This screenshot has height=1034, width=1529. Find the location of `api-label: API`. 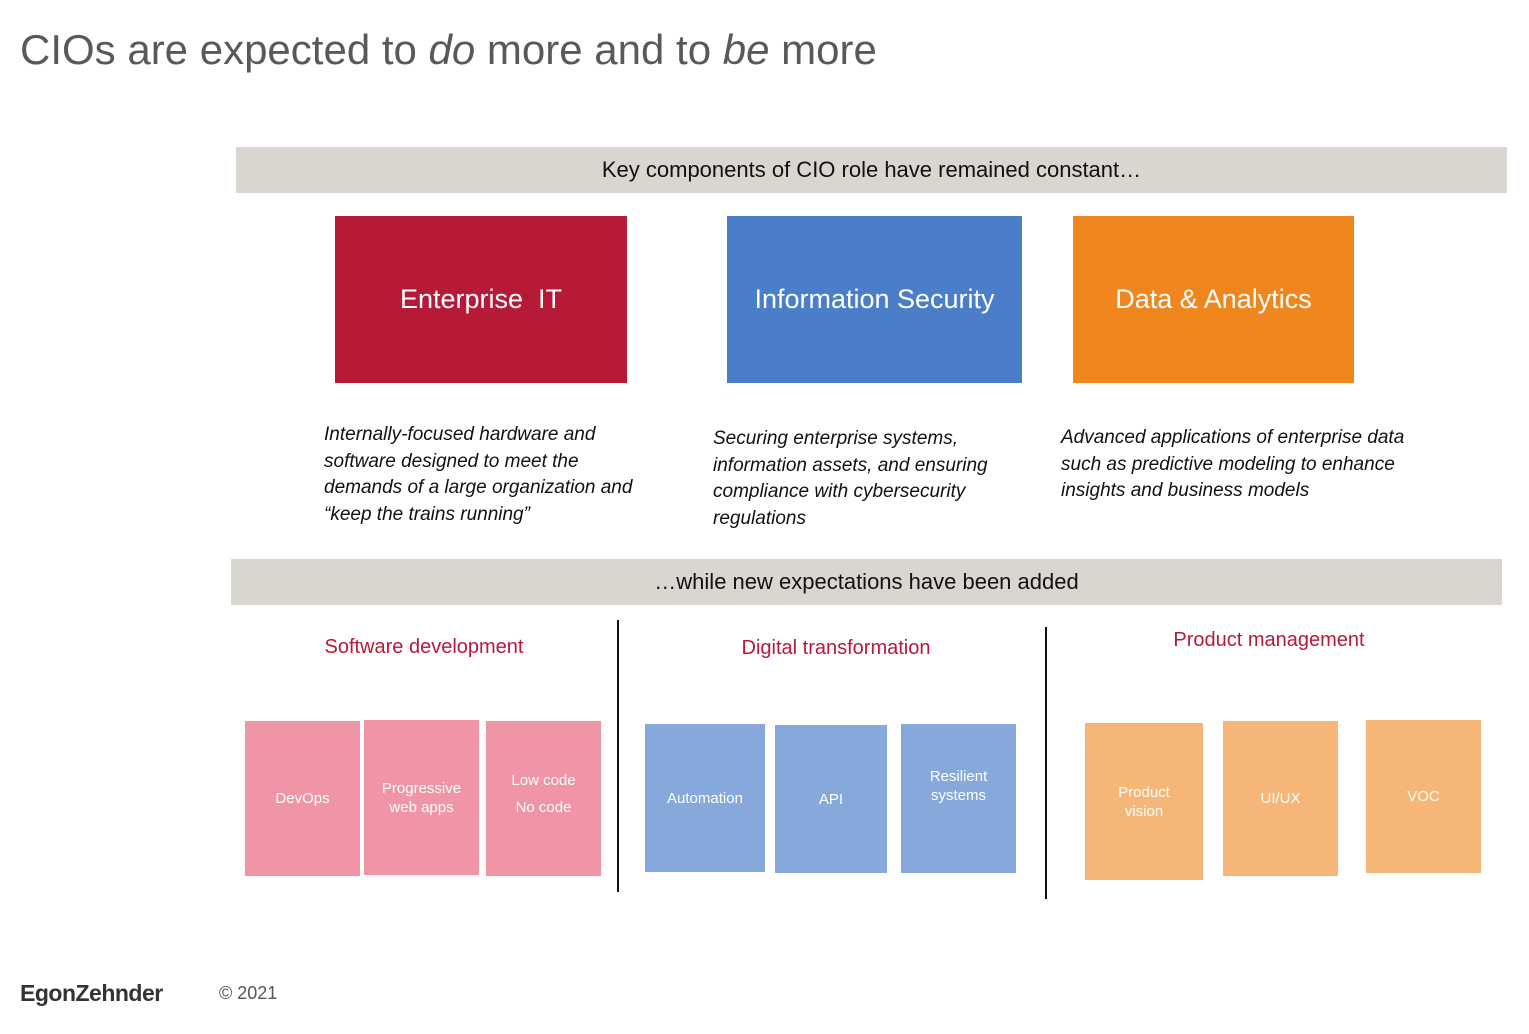

api-label: API is located at coordinates (831, 799).